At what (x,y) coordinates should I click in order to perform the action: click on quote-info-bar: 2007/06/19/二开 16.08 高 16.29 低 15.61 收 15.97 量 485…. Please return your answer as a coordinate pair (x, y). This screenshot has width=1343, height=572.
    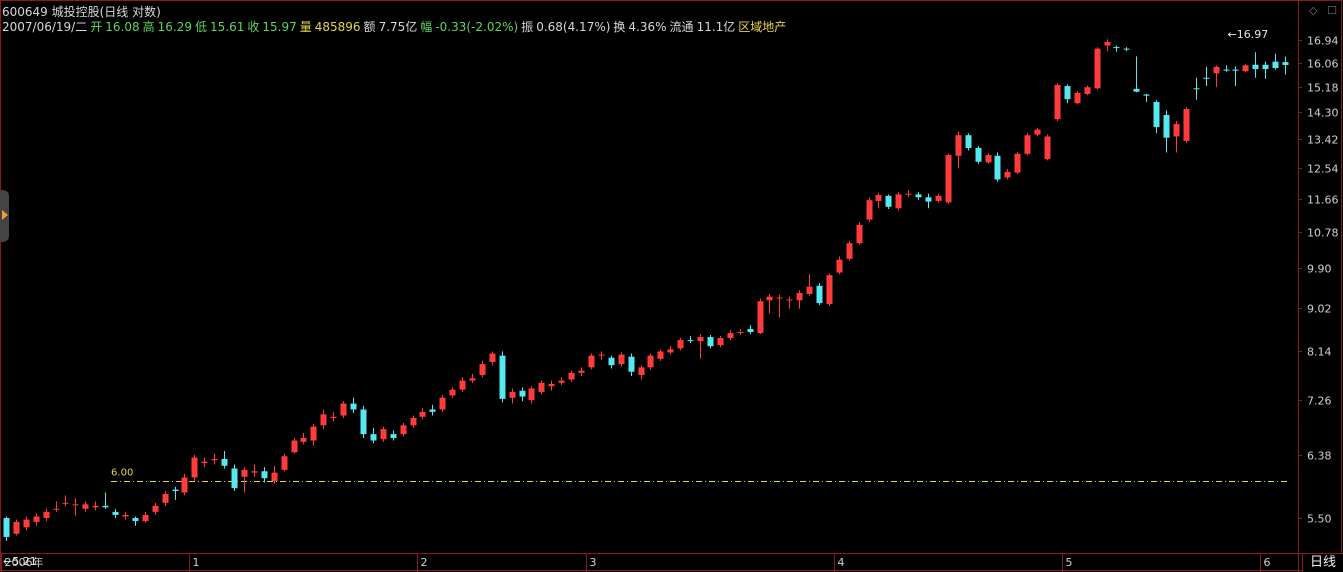
    Looking at the image, I should click on (395, 26).